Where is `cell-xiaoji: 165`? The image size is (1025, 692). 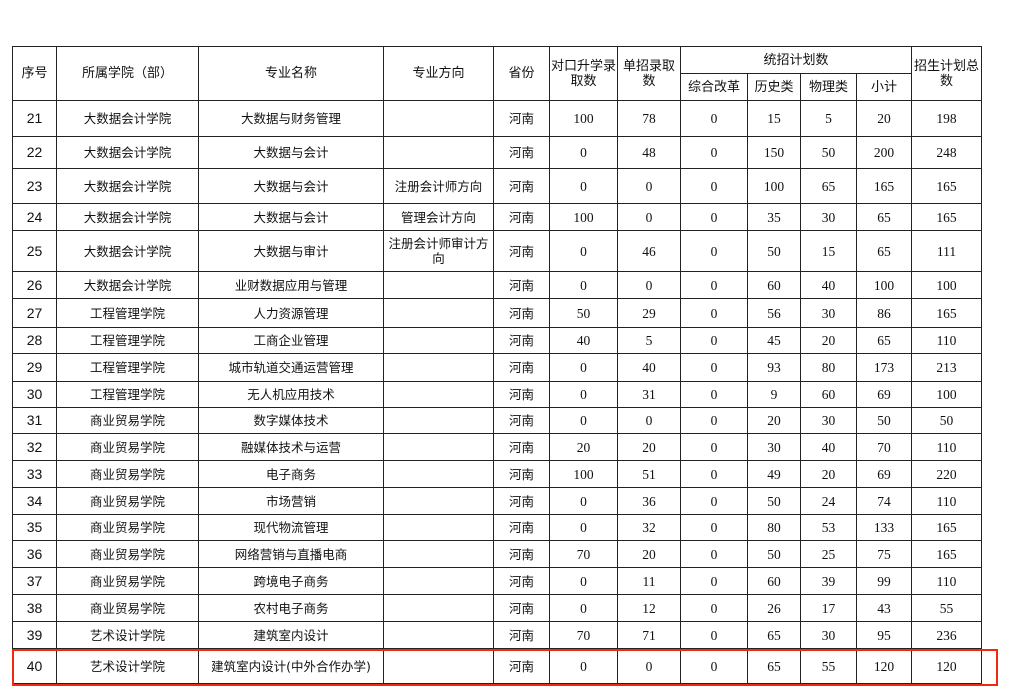 cell-xiaoji: 165 is located at coordinates (884, 186).